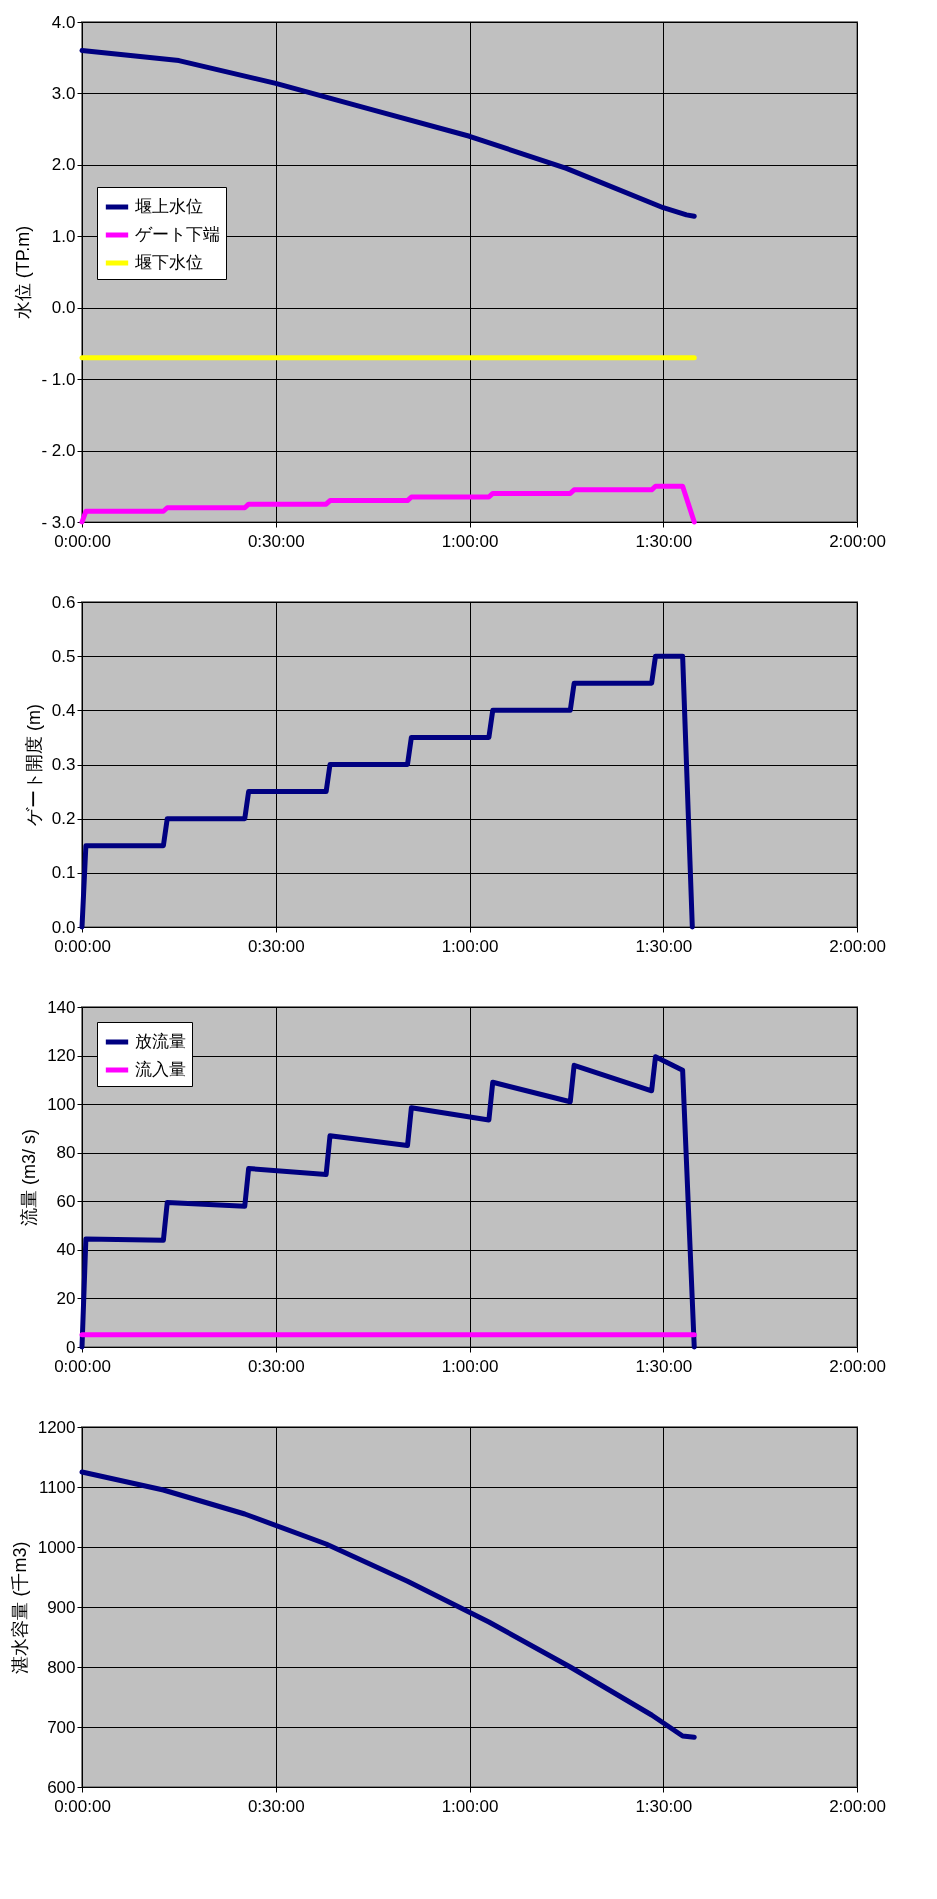 The height and width of the screenshot is (1899, 937). What do you see at coordinates (56, 1547) in the screenshot?
I see `y-tick-label: 1000` at bounding box center [56, 1547].